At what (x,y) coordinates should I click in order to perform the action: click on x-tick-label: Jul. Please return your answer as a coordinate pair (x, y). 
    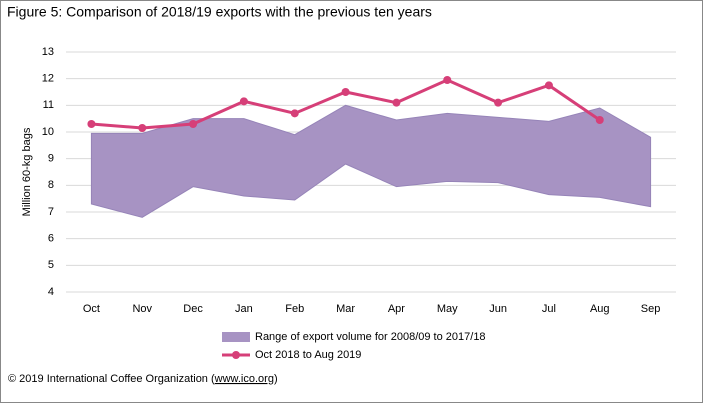
    Looking at the image, I should click on (549, 309).